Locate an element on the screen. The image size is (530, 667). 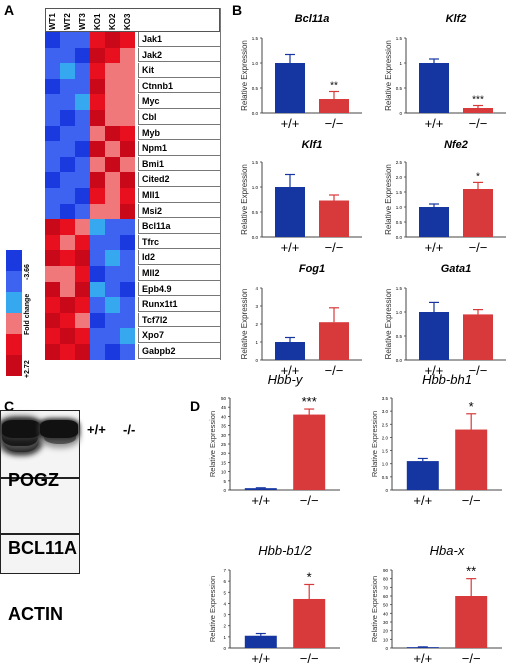
chart-title: Hbb-y is located at coordinates (286, 379).